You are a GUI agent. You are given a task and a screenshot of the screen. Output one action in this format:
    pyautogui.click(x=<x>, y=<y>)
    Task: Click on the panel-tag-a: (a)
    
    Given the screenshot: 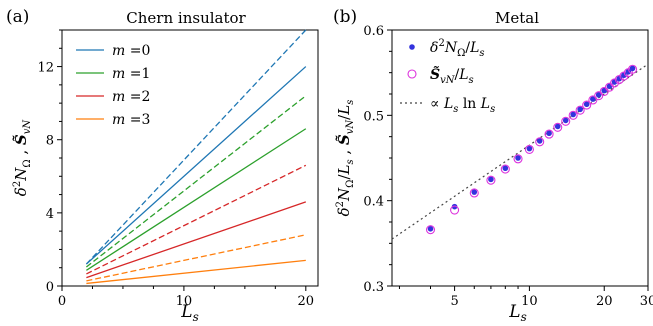 What is the action you would take?
    pyautogui.click(x=17, y=17)
    